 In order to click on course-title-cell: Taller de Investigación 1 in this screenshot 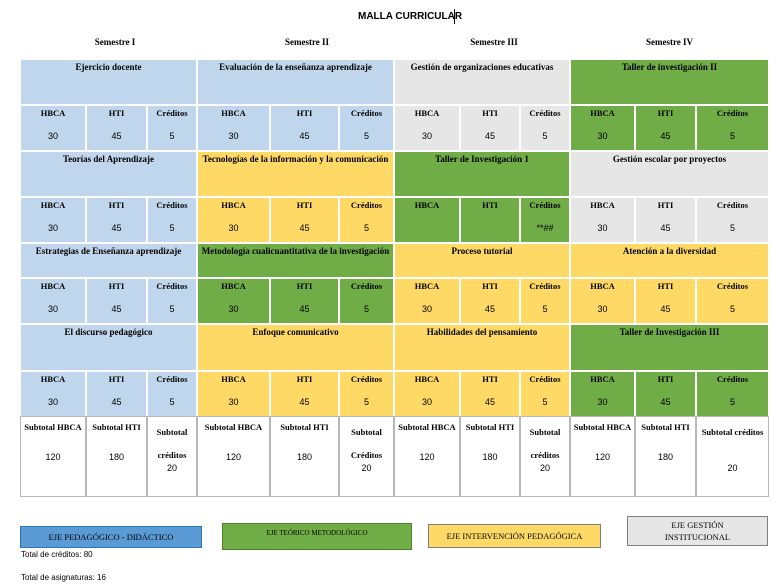, I will do `click(482, 174)`.